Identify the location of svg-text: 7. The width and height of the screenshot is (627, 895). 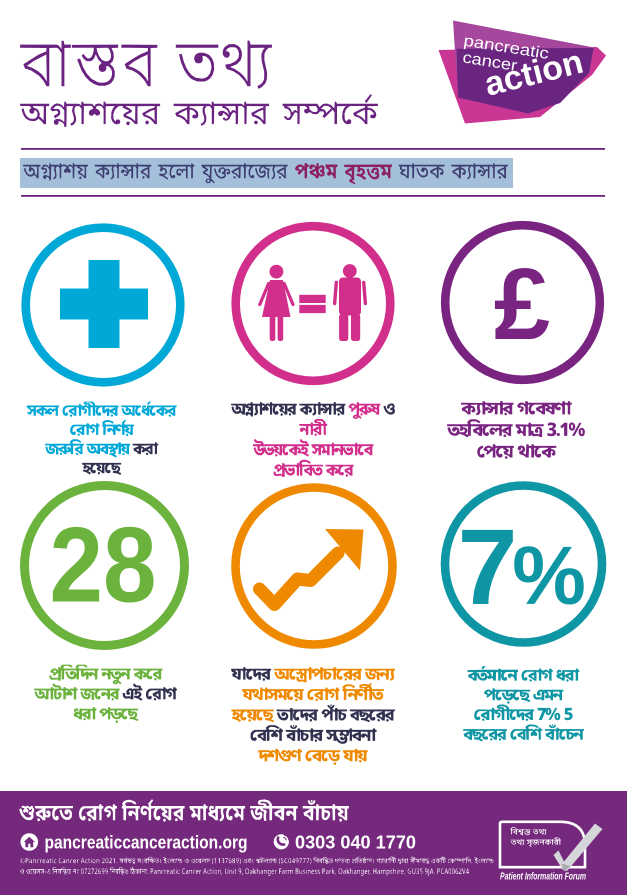
(487, 566).